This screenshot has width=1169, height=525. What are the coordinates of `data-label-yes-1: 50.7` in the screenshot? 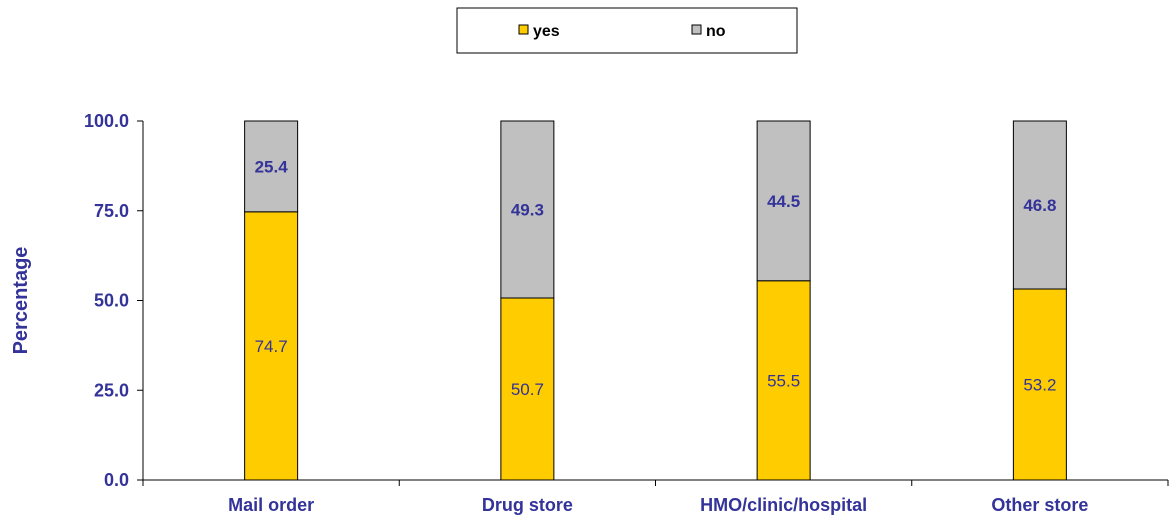 It's located at (527, 389).